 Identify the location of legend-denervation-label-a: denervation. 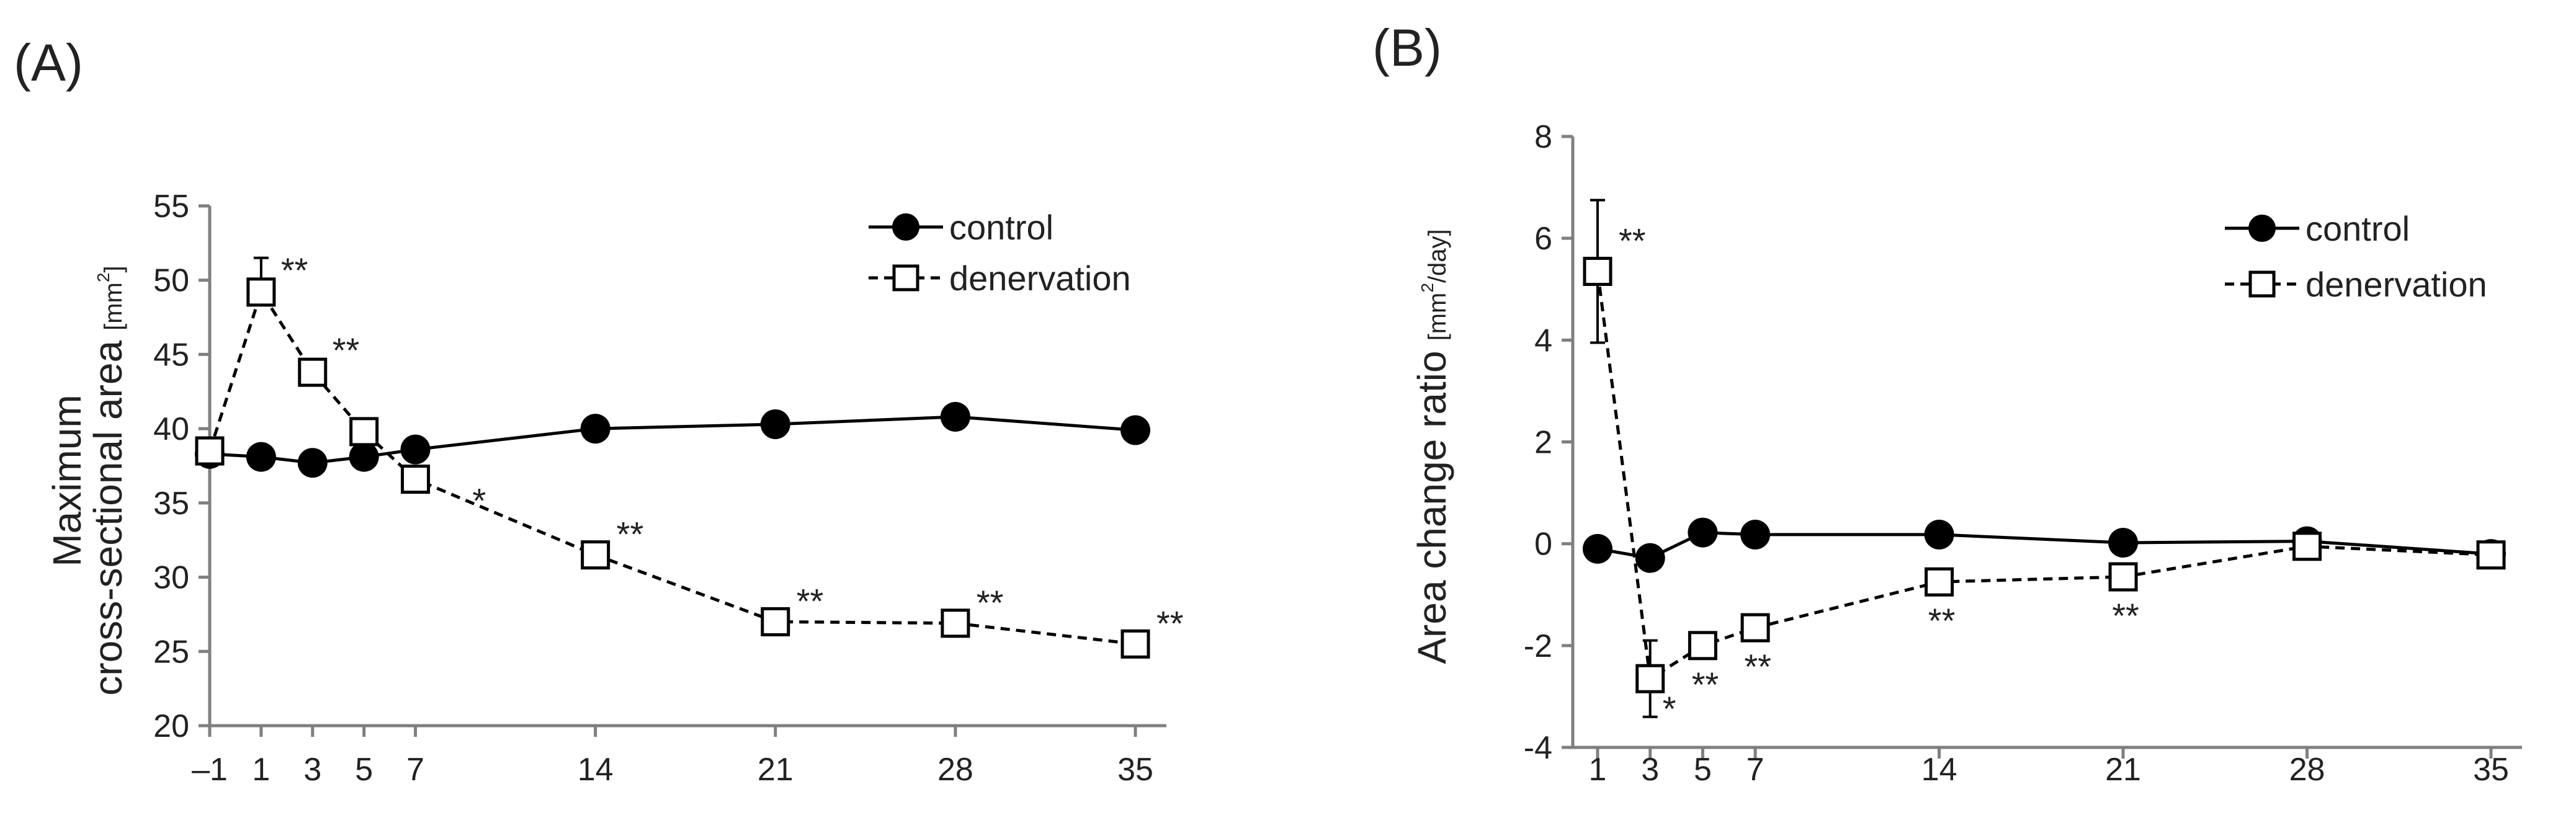
(1040, 279).